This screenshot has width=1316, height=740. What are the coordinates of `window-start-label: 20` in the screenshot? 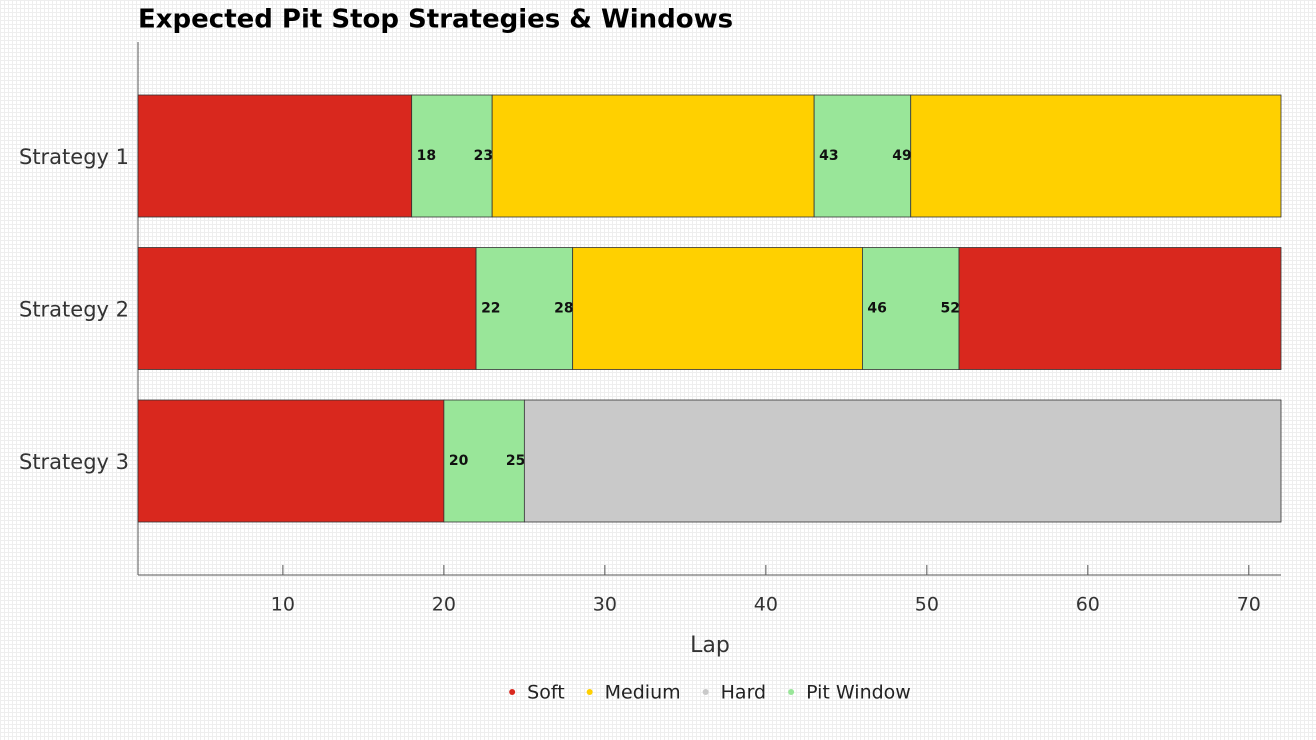 It's located at (459, 461).